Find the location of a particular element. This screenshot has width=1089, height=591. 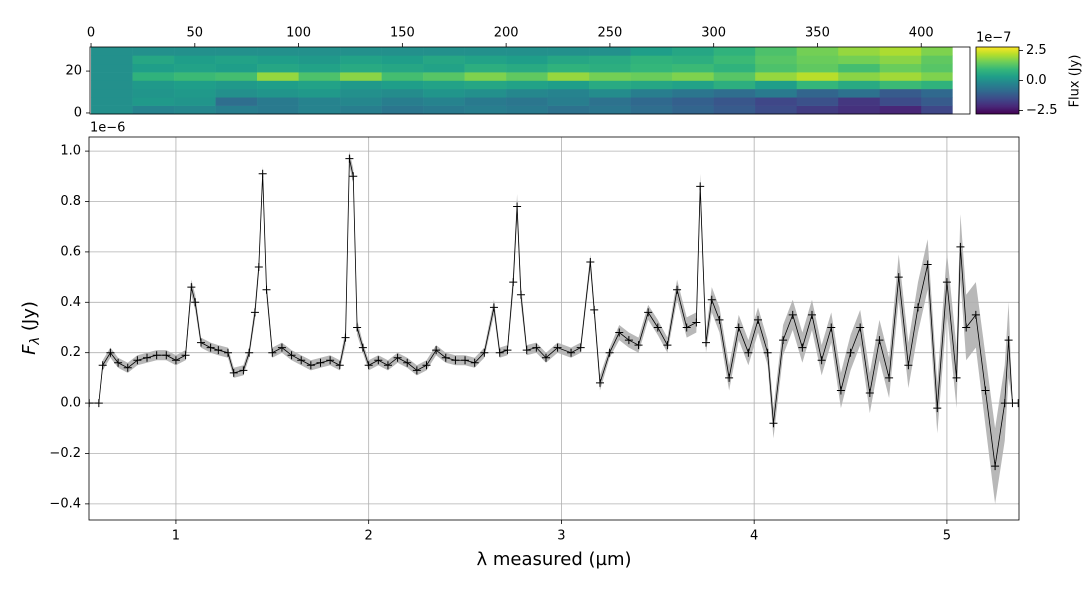

y-label-unit: (Jy) is located at coordinates (29, 319).